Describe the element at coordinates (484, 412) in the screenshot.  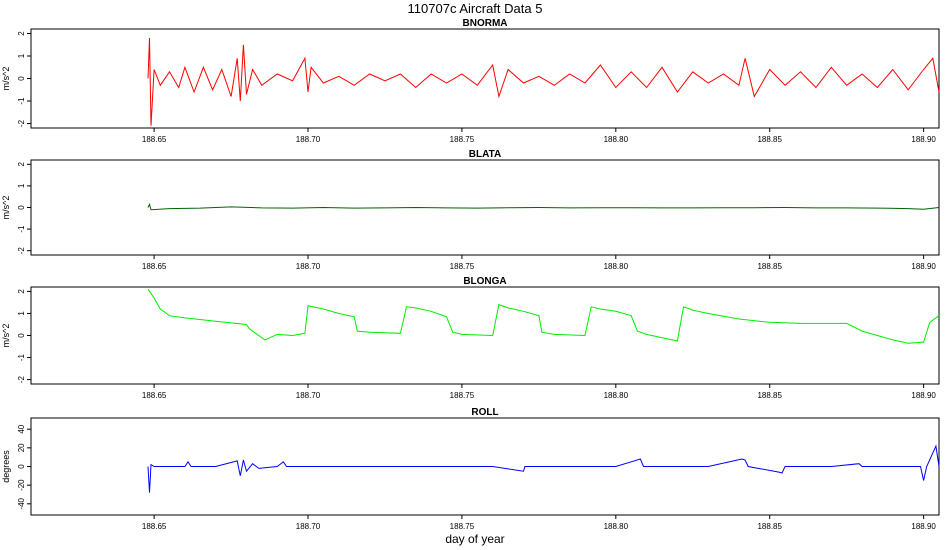
I see `panel-title: ROLL` at that location.